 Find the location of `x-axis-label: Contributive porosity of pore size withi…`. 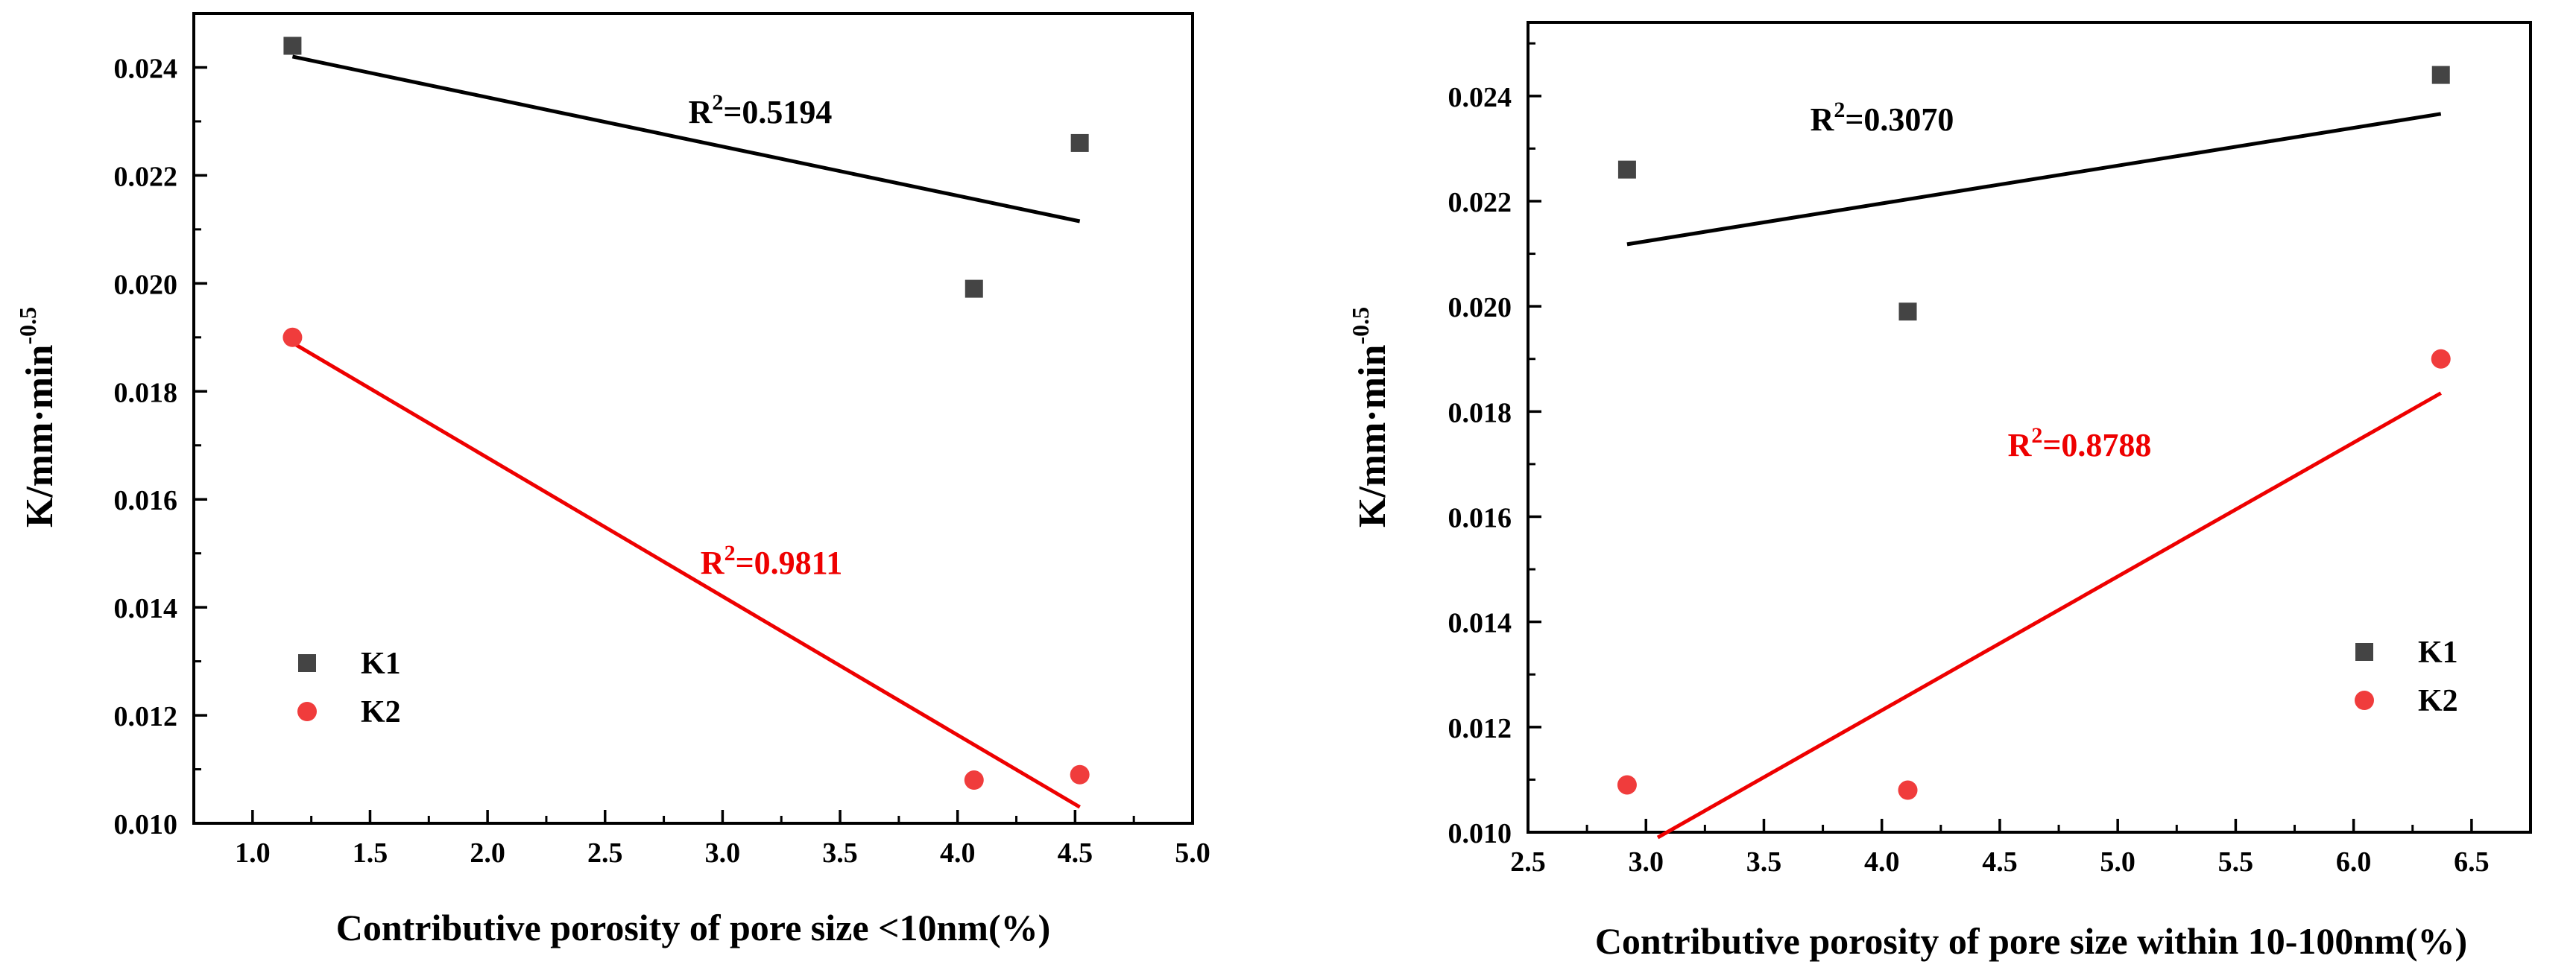

x-axis-label: Contributive porosity of pore size withi… is located at coordinates (2031, 941).